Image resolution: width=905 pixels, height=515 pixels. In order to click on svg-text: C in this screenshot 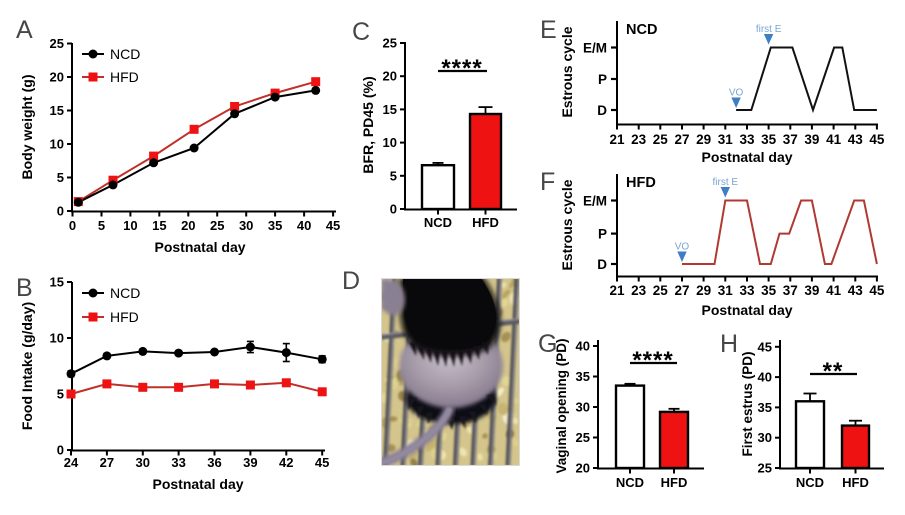, I will do `click(361, 32)`.